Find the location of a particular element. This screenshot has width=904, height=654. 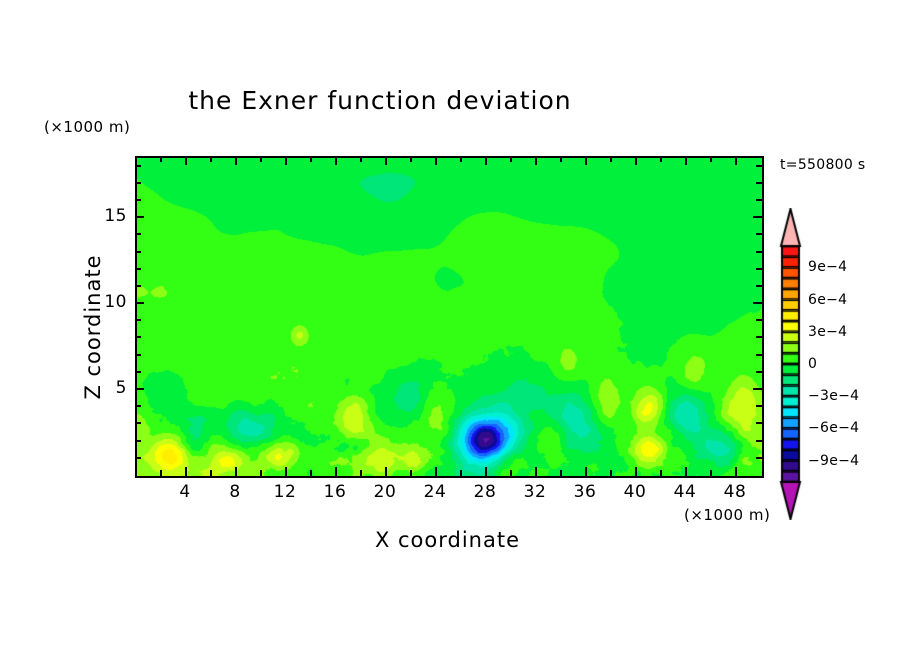

x-tick-label: 16 is located at coordinates (335, 492).